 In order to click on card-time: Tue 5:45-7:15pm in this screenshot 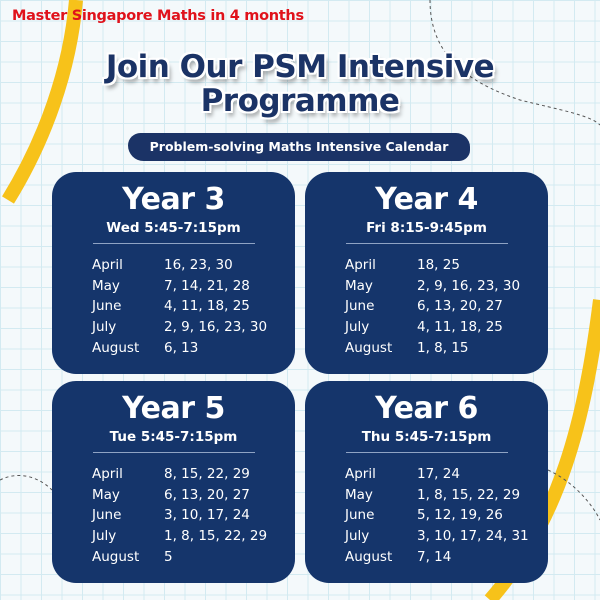, I will do `click(173, 437)`.